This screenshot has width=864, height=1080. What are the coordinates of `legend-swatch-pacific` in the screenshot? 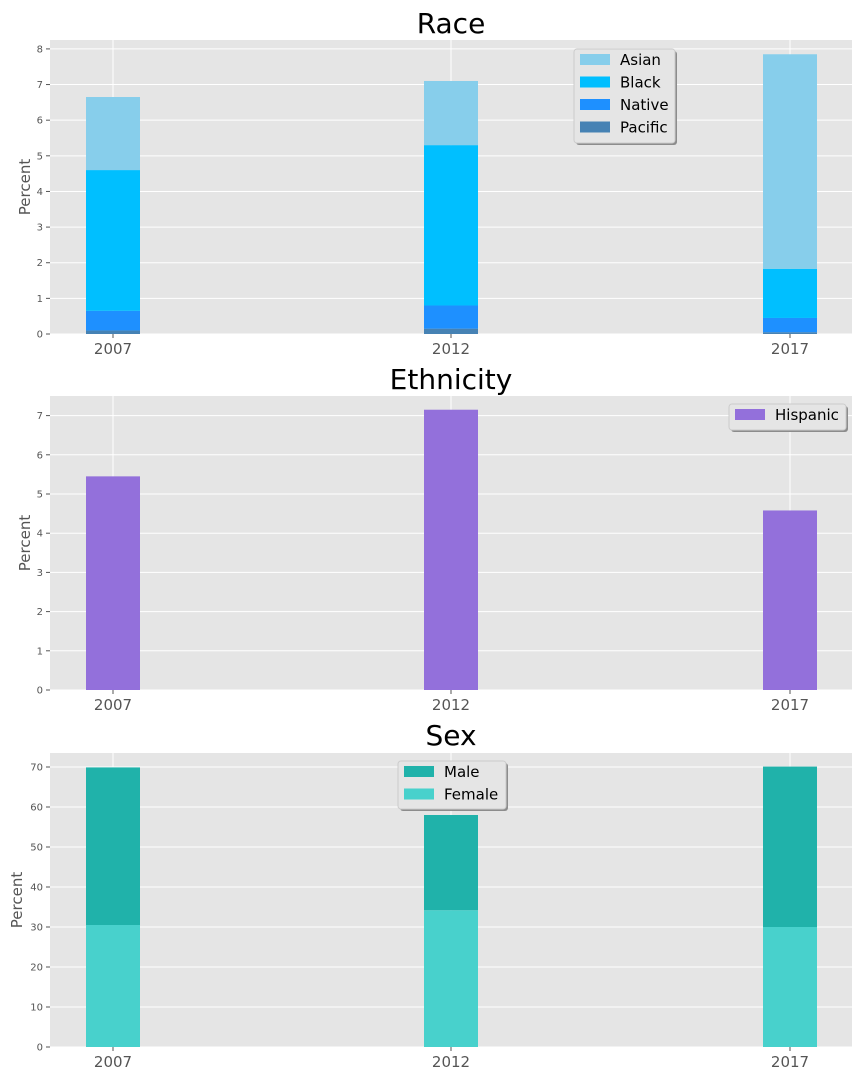 It's located at (595, 127).